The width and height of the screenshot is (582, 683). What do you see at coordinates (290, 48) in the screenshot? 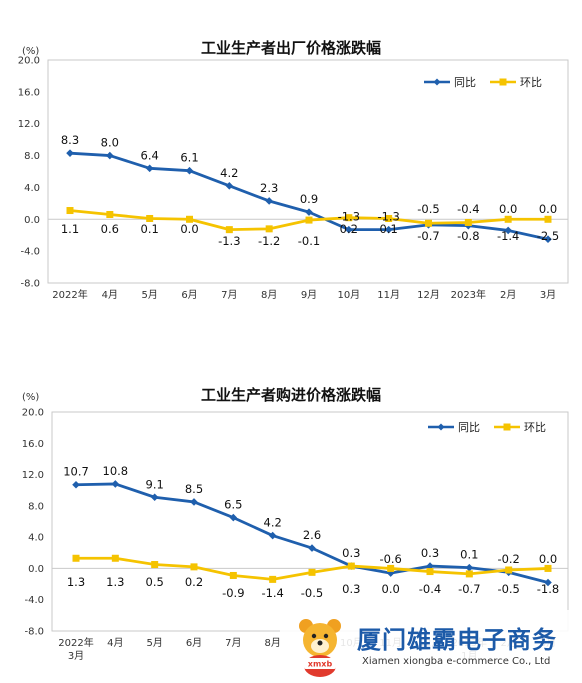
I see `chart1-title: 工业生产者出厂价格涨跌幅` at bounding box center [290, 48].